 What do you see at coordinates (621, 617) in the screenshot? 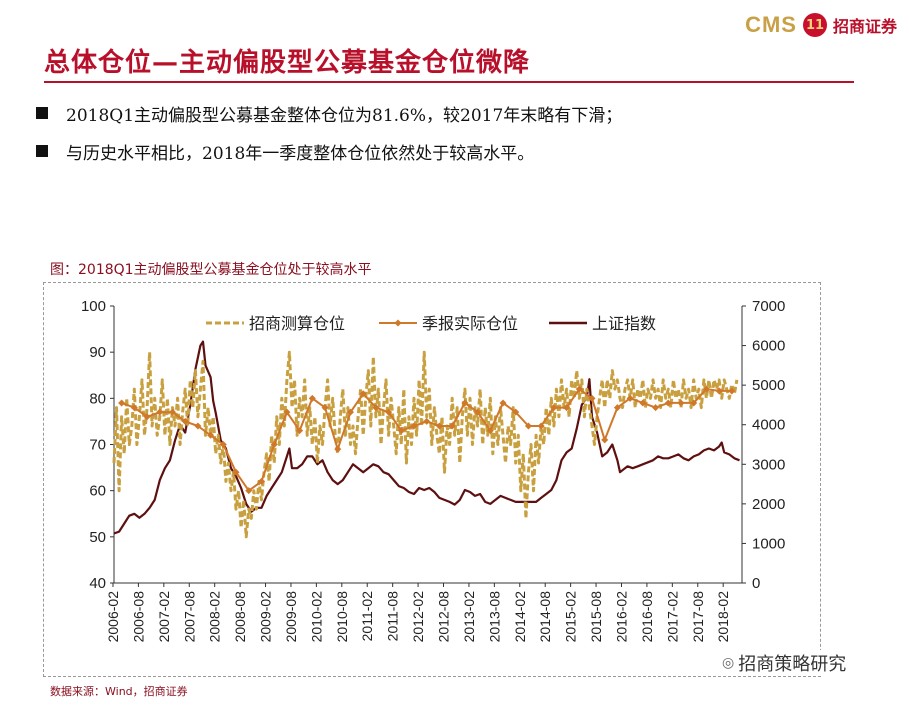
I see `x-tick-label: 2016-02` at bounding box center [621, 617].